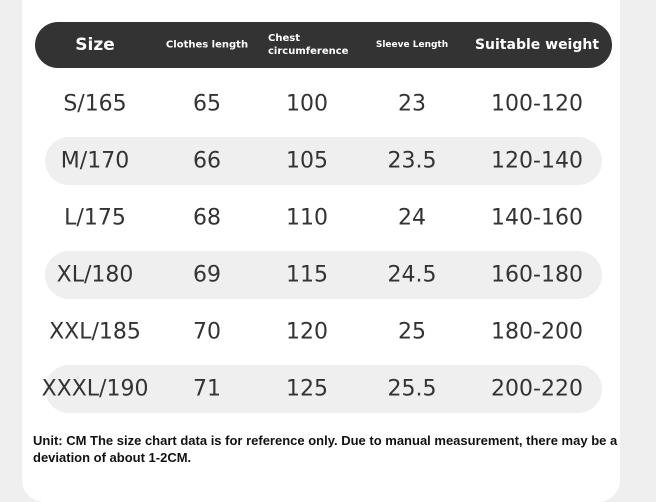 The height and width of the screenshot is (502, 656). Describe the element at coordinates (307, 332) in the screenshot. I see `table-cell: 120` at that location.